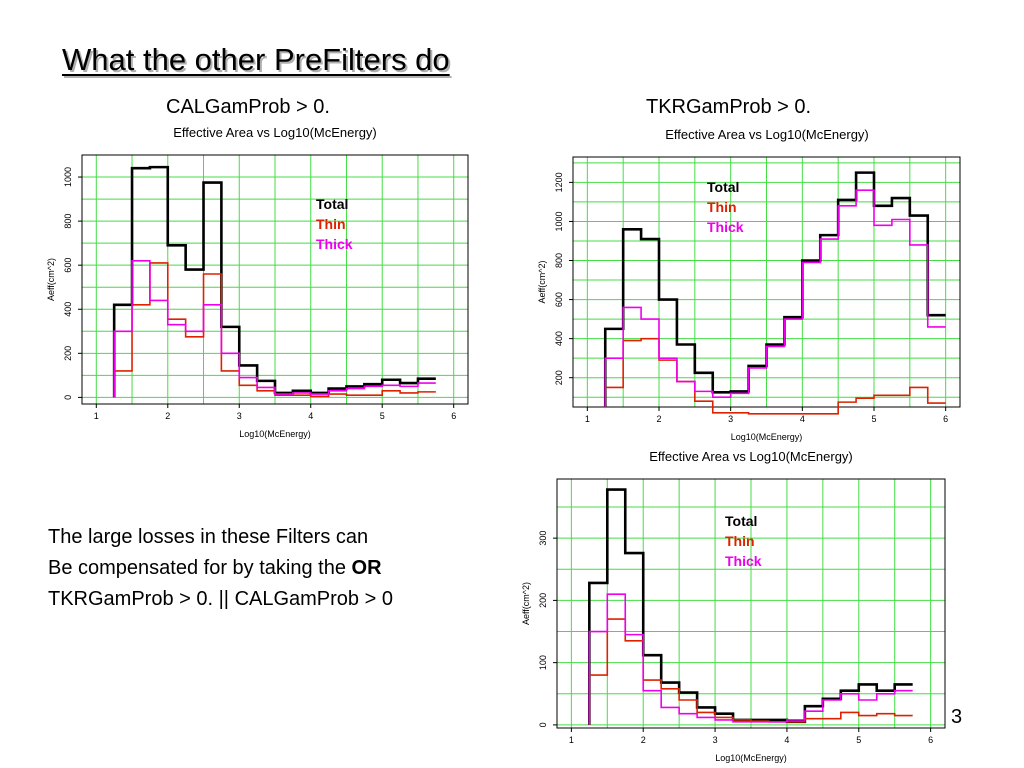  What do you see at coordinates (366, 568) in the screenshot?
I see `body-line-2-bold: OR` at bounding box center [366, 568].